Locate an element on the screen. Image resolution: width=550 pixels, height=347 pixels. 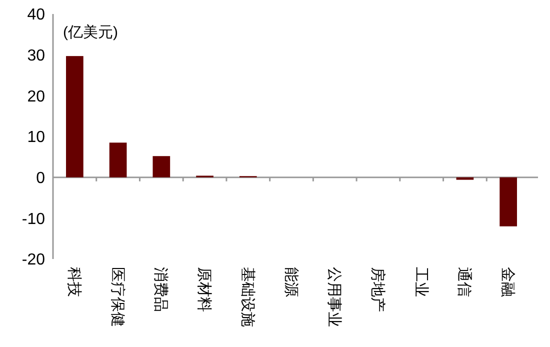
y-tick-label: 10 is located at coordinates (36, 137).